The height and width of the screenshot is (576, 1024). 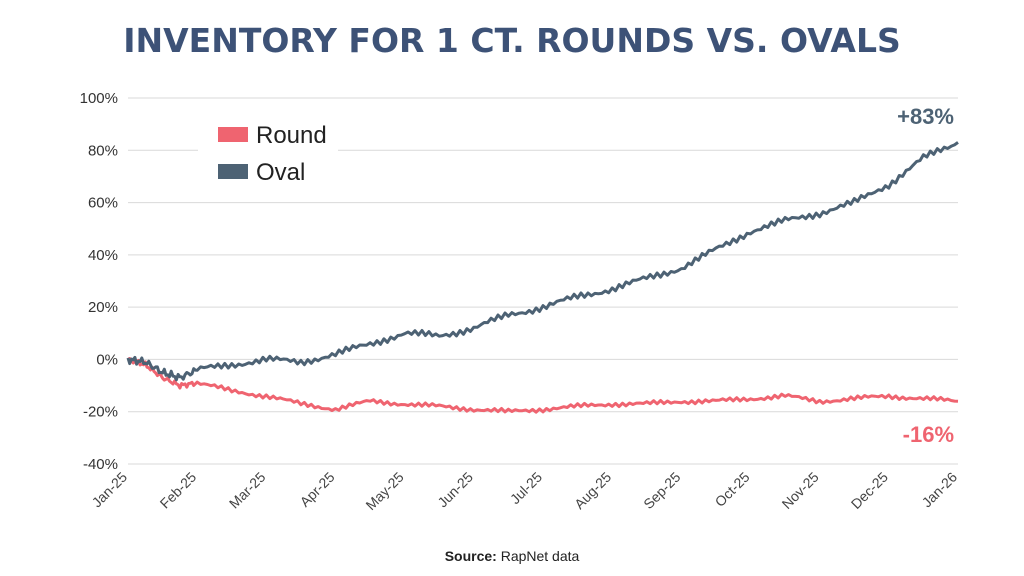 I want to click on x-tick-label: Aug-25, so click(x=592, y=490).